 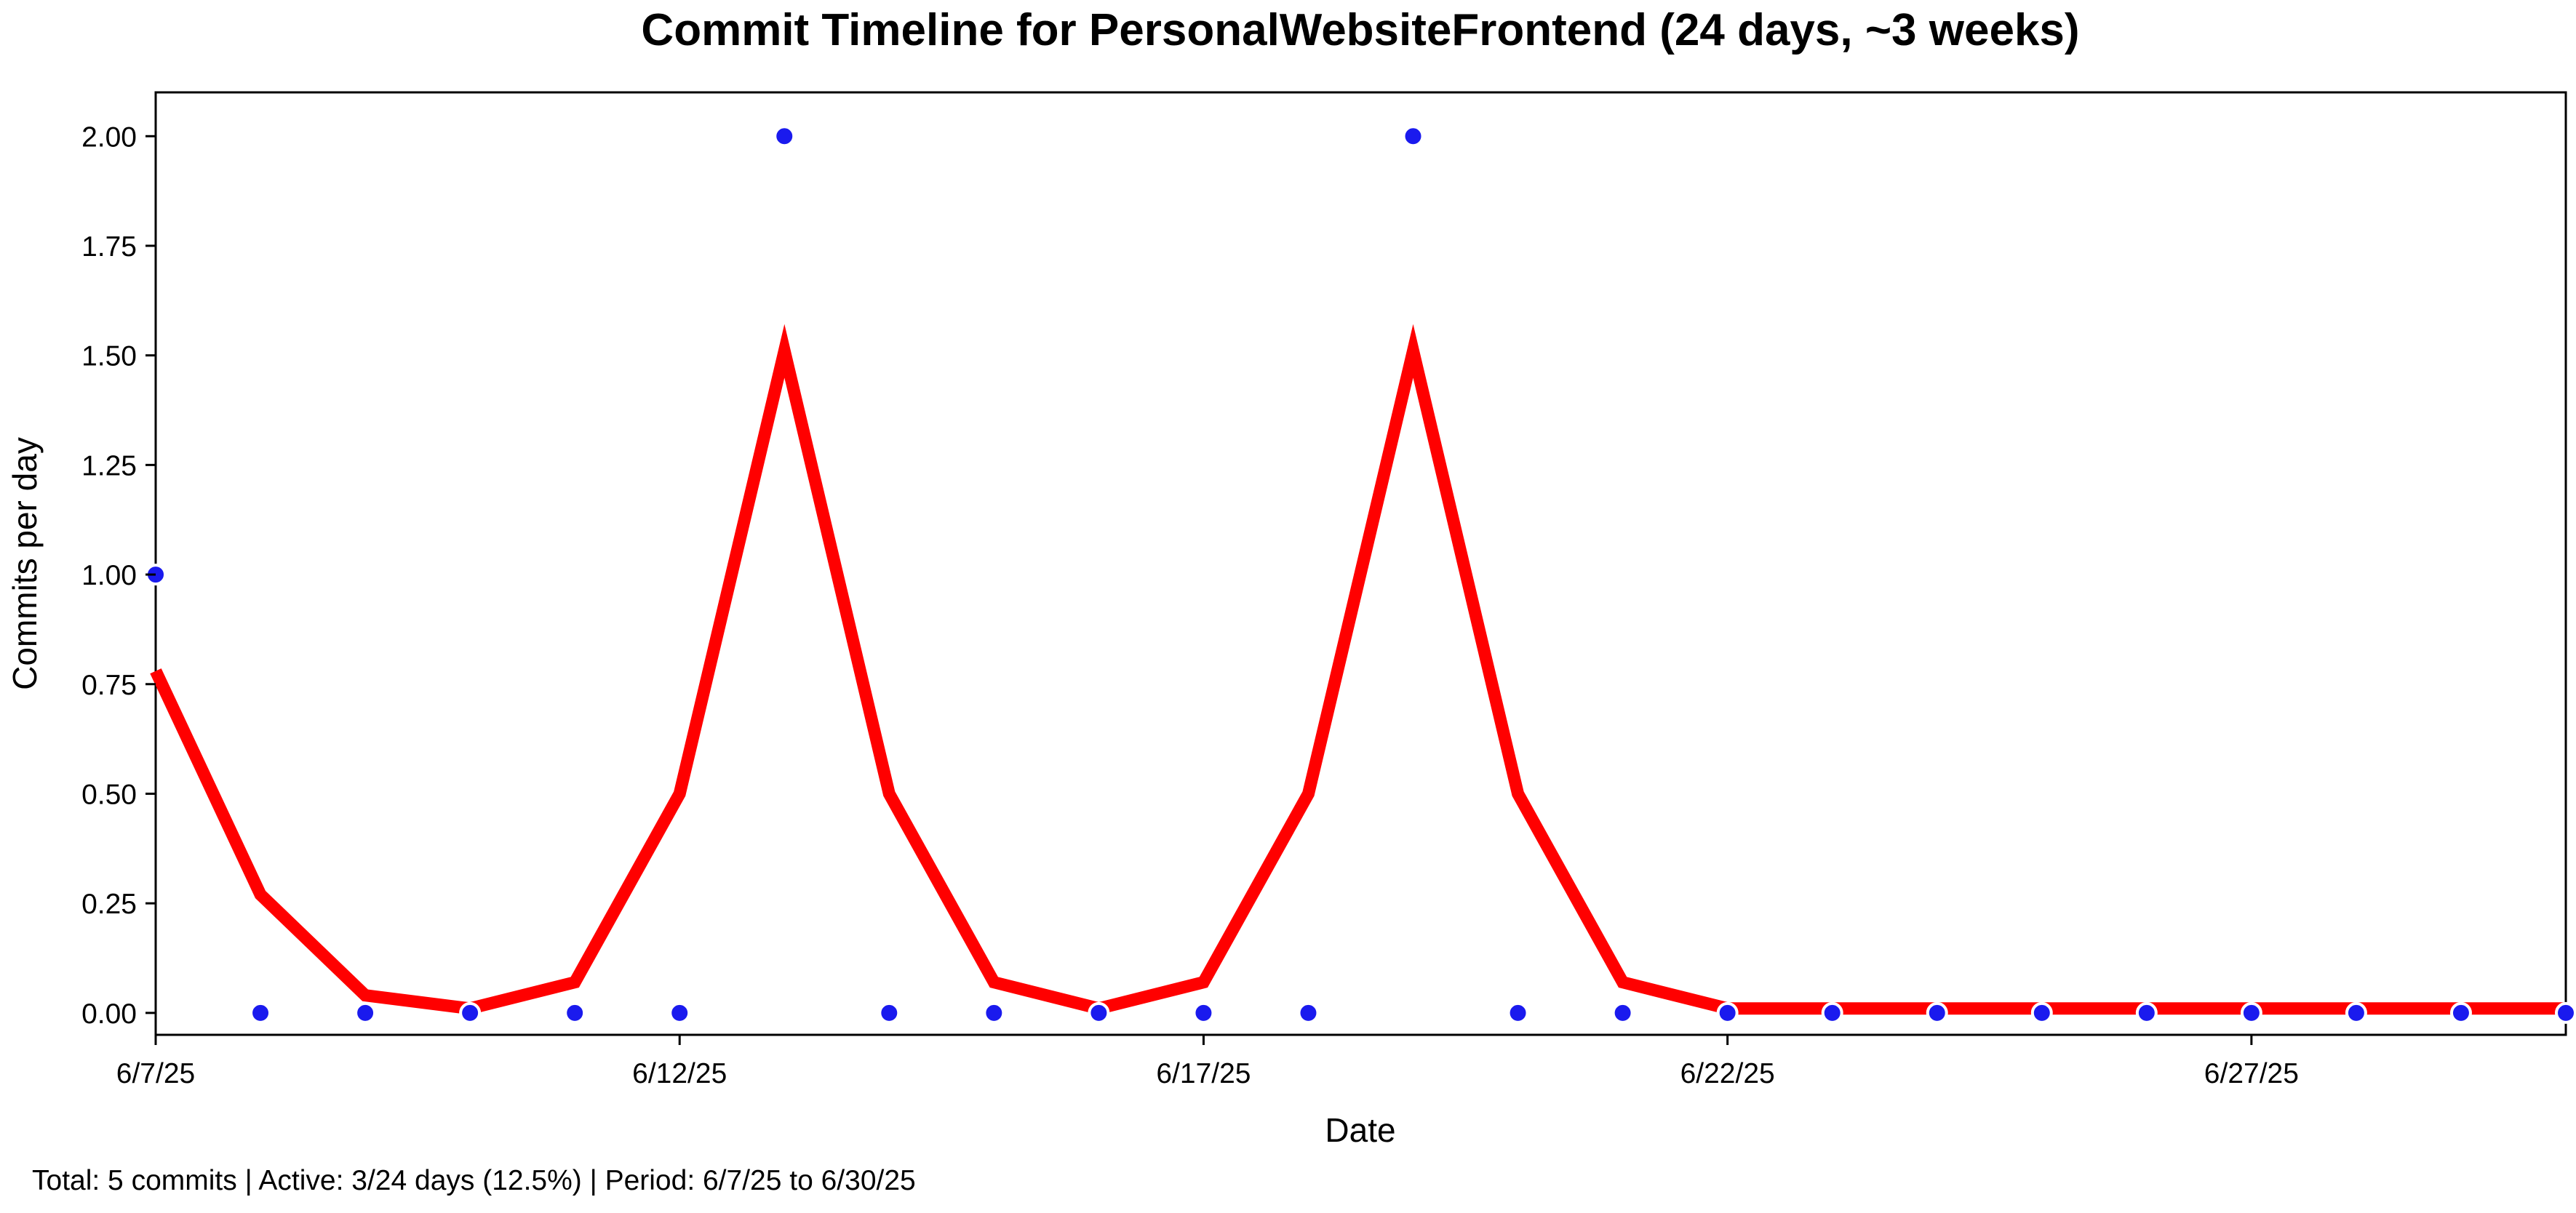 I want to click on y-tick-label: 1.25, so click(x=109, y=465).